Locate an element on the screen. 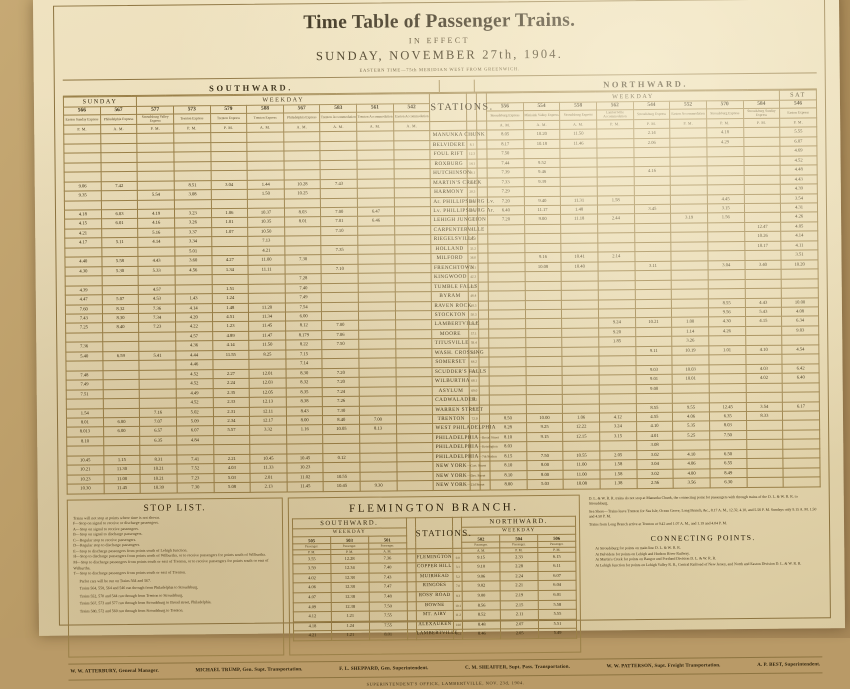  time-cell-north: 9.03 is located at coordinates (800, 331).